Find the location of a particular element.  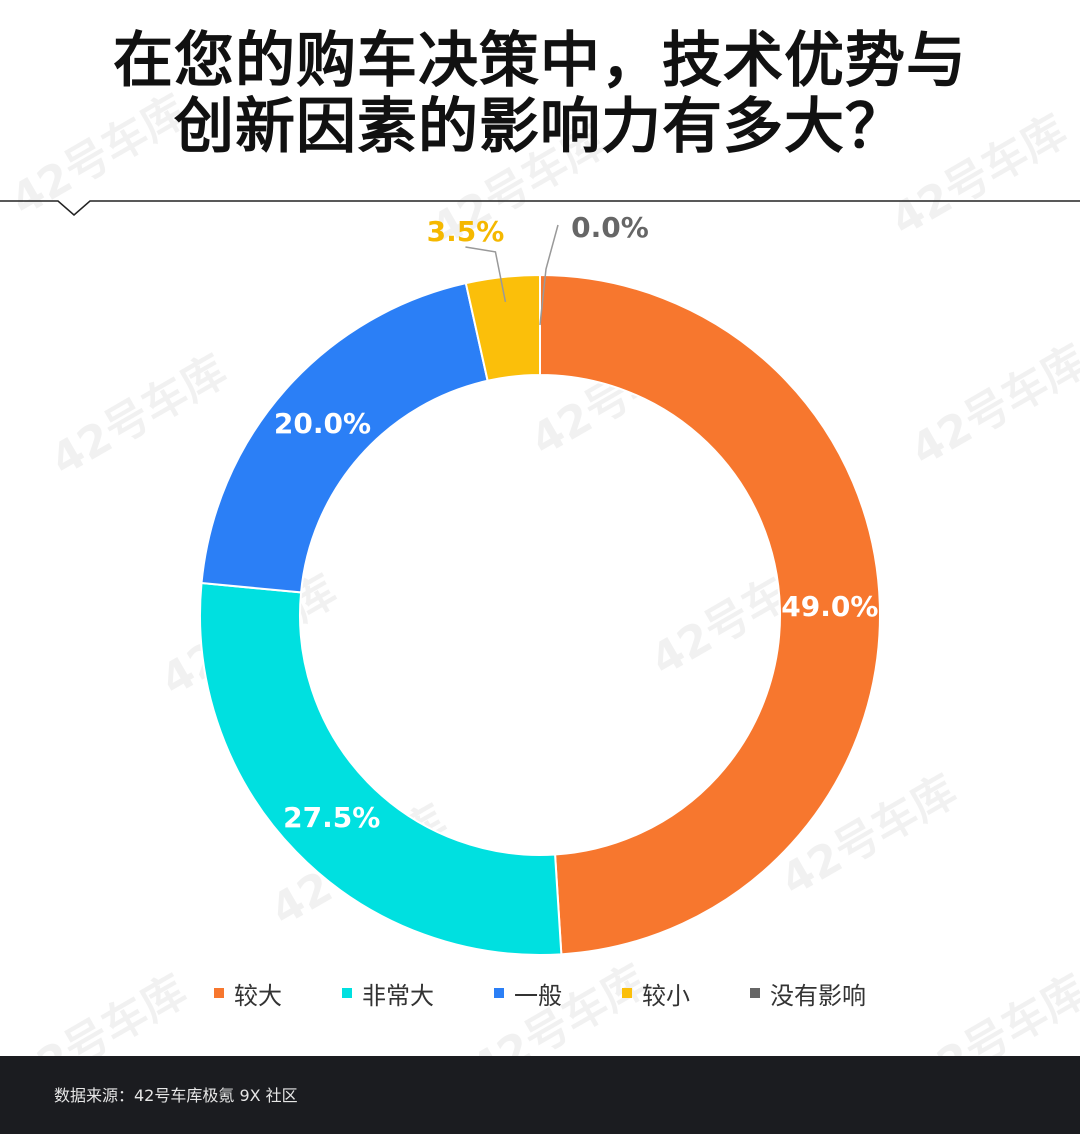

legend-item-0: 较大 is located at coordinates (248, 993).